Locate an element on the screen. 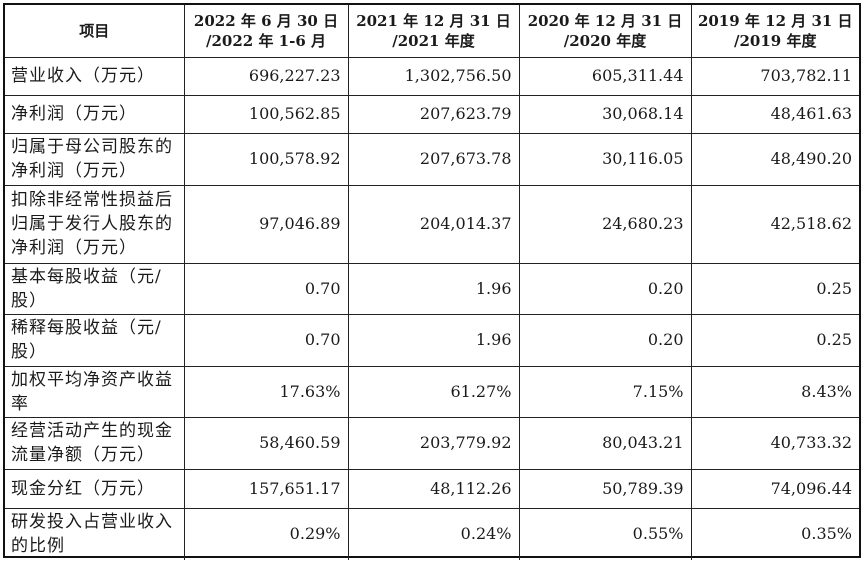  cell-2022-h1: 696,227.23 is located at coordinates (266, 76).